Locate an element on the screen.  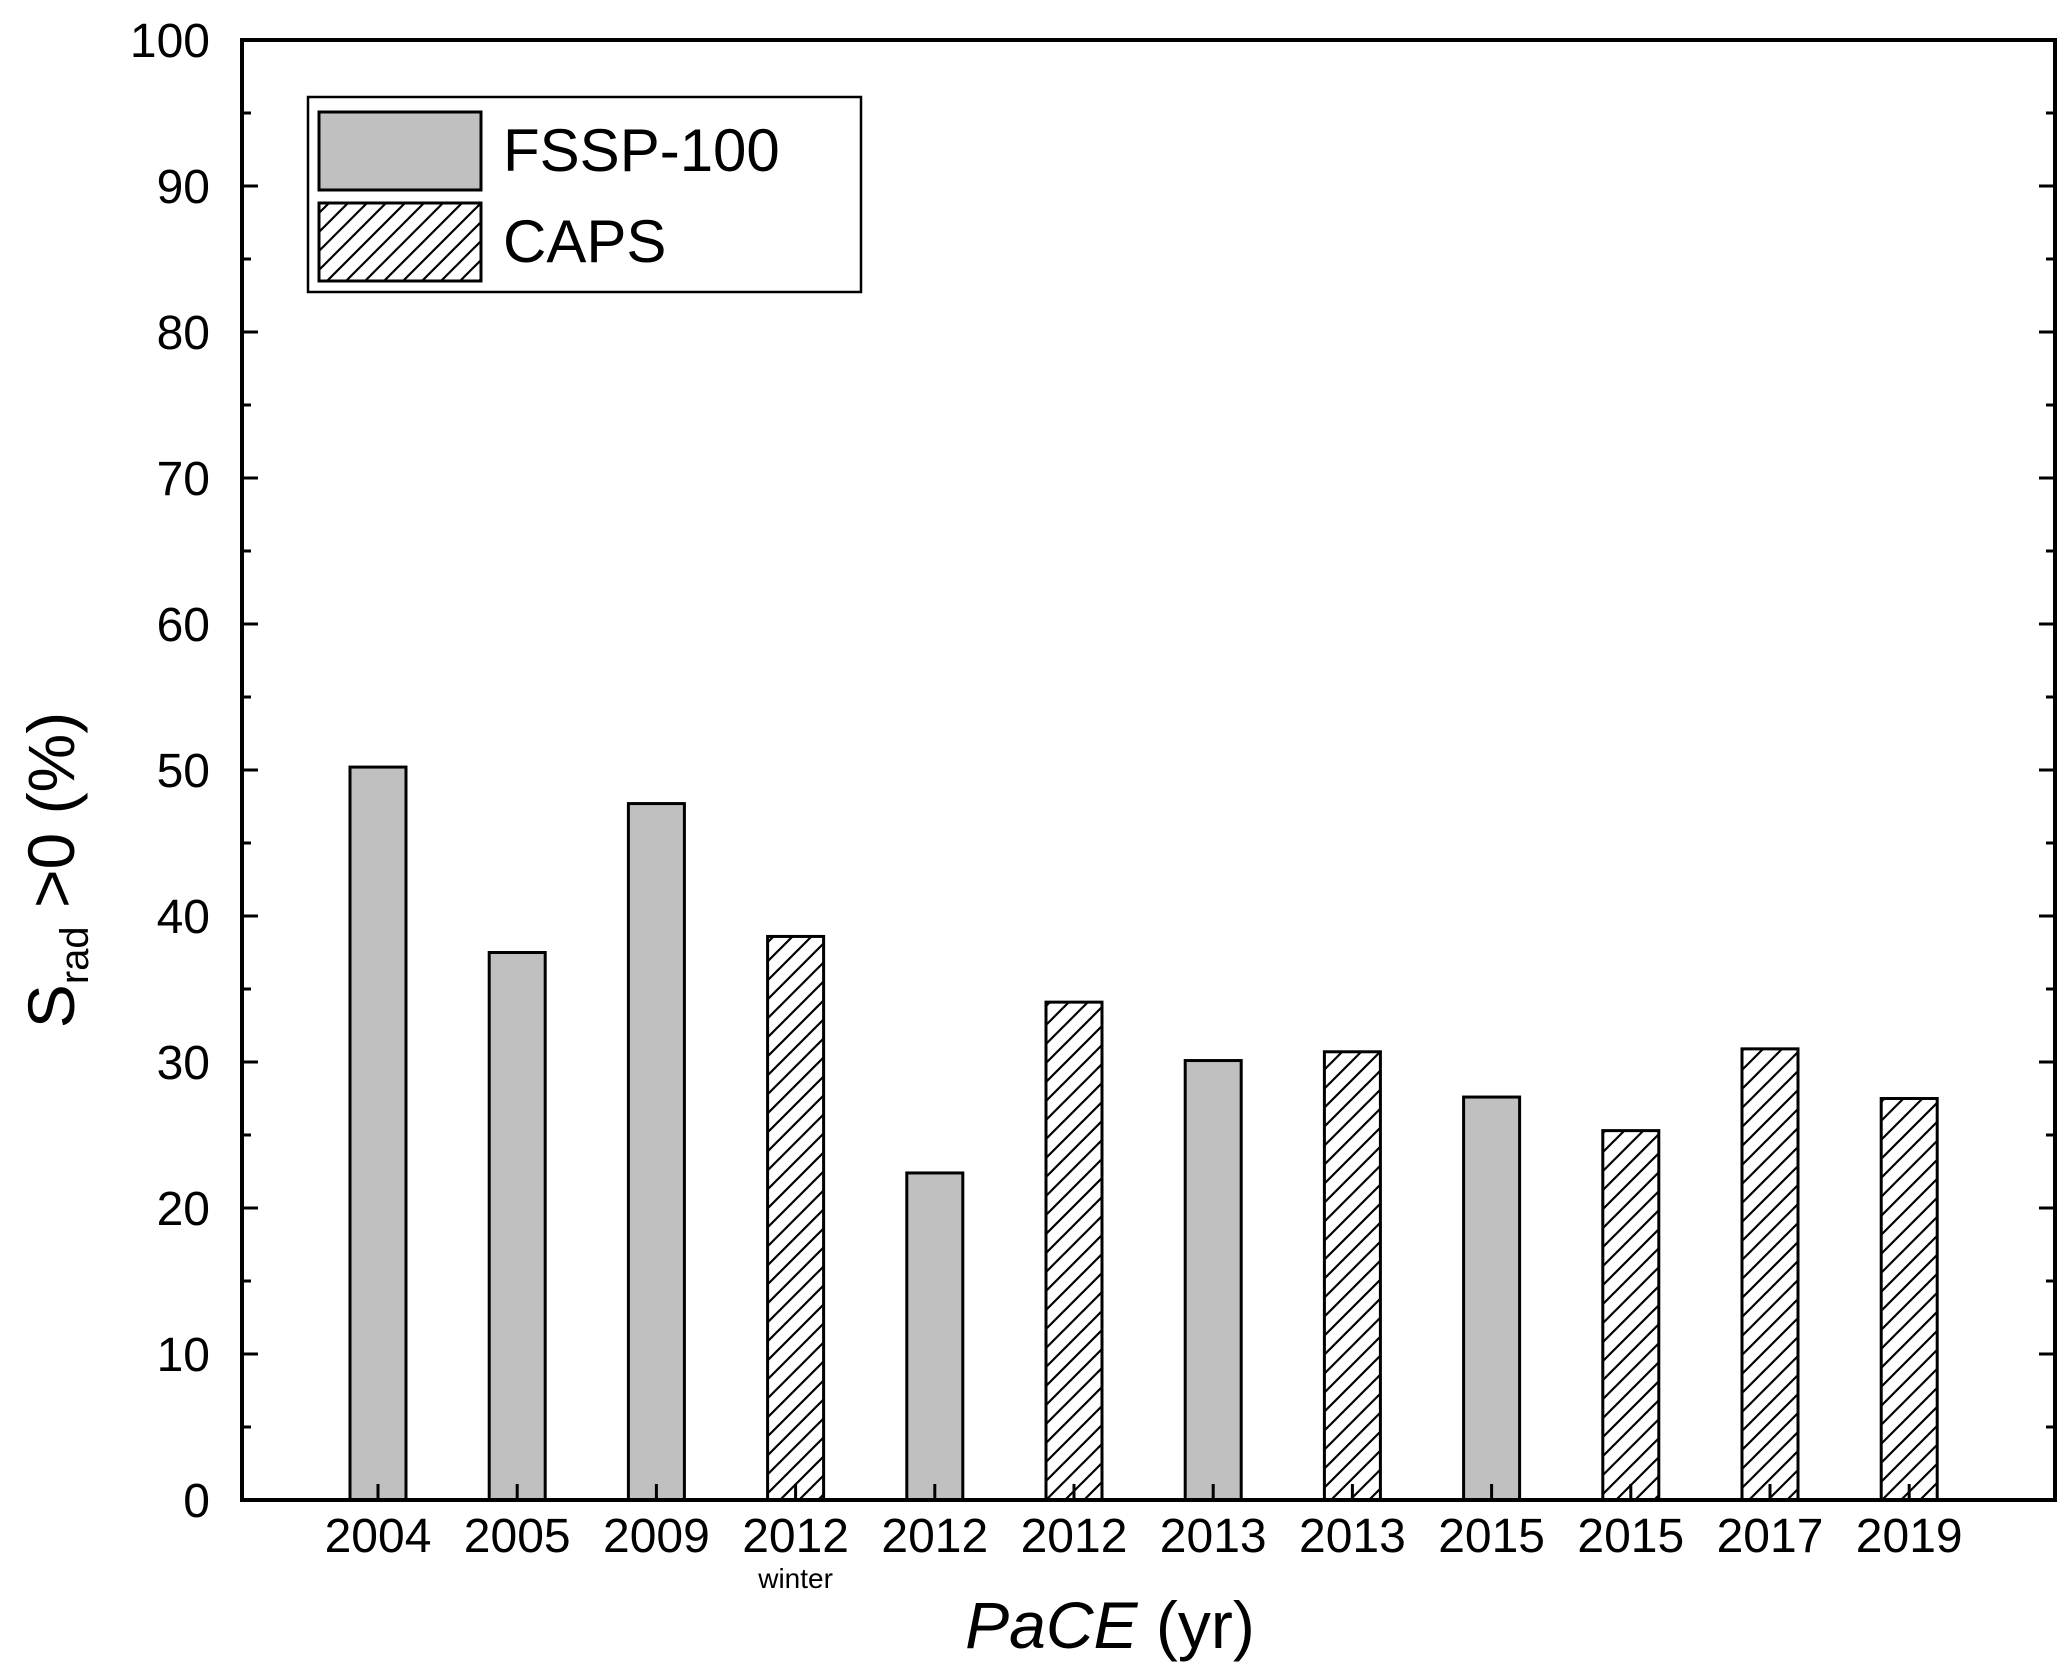
bar-2012-winter-caps is located at coordinates (796, 1218).